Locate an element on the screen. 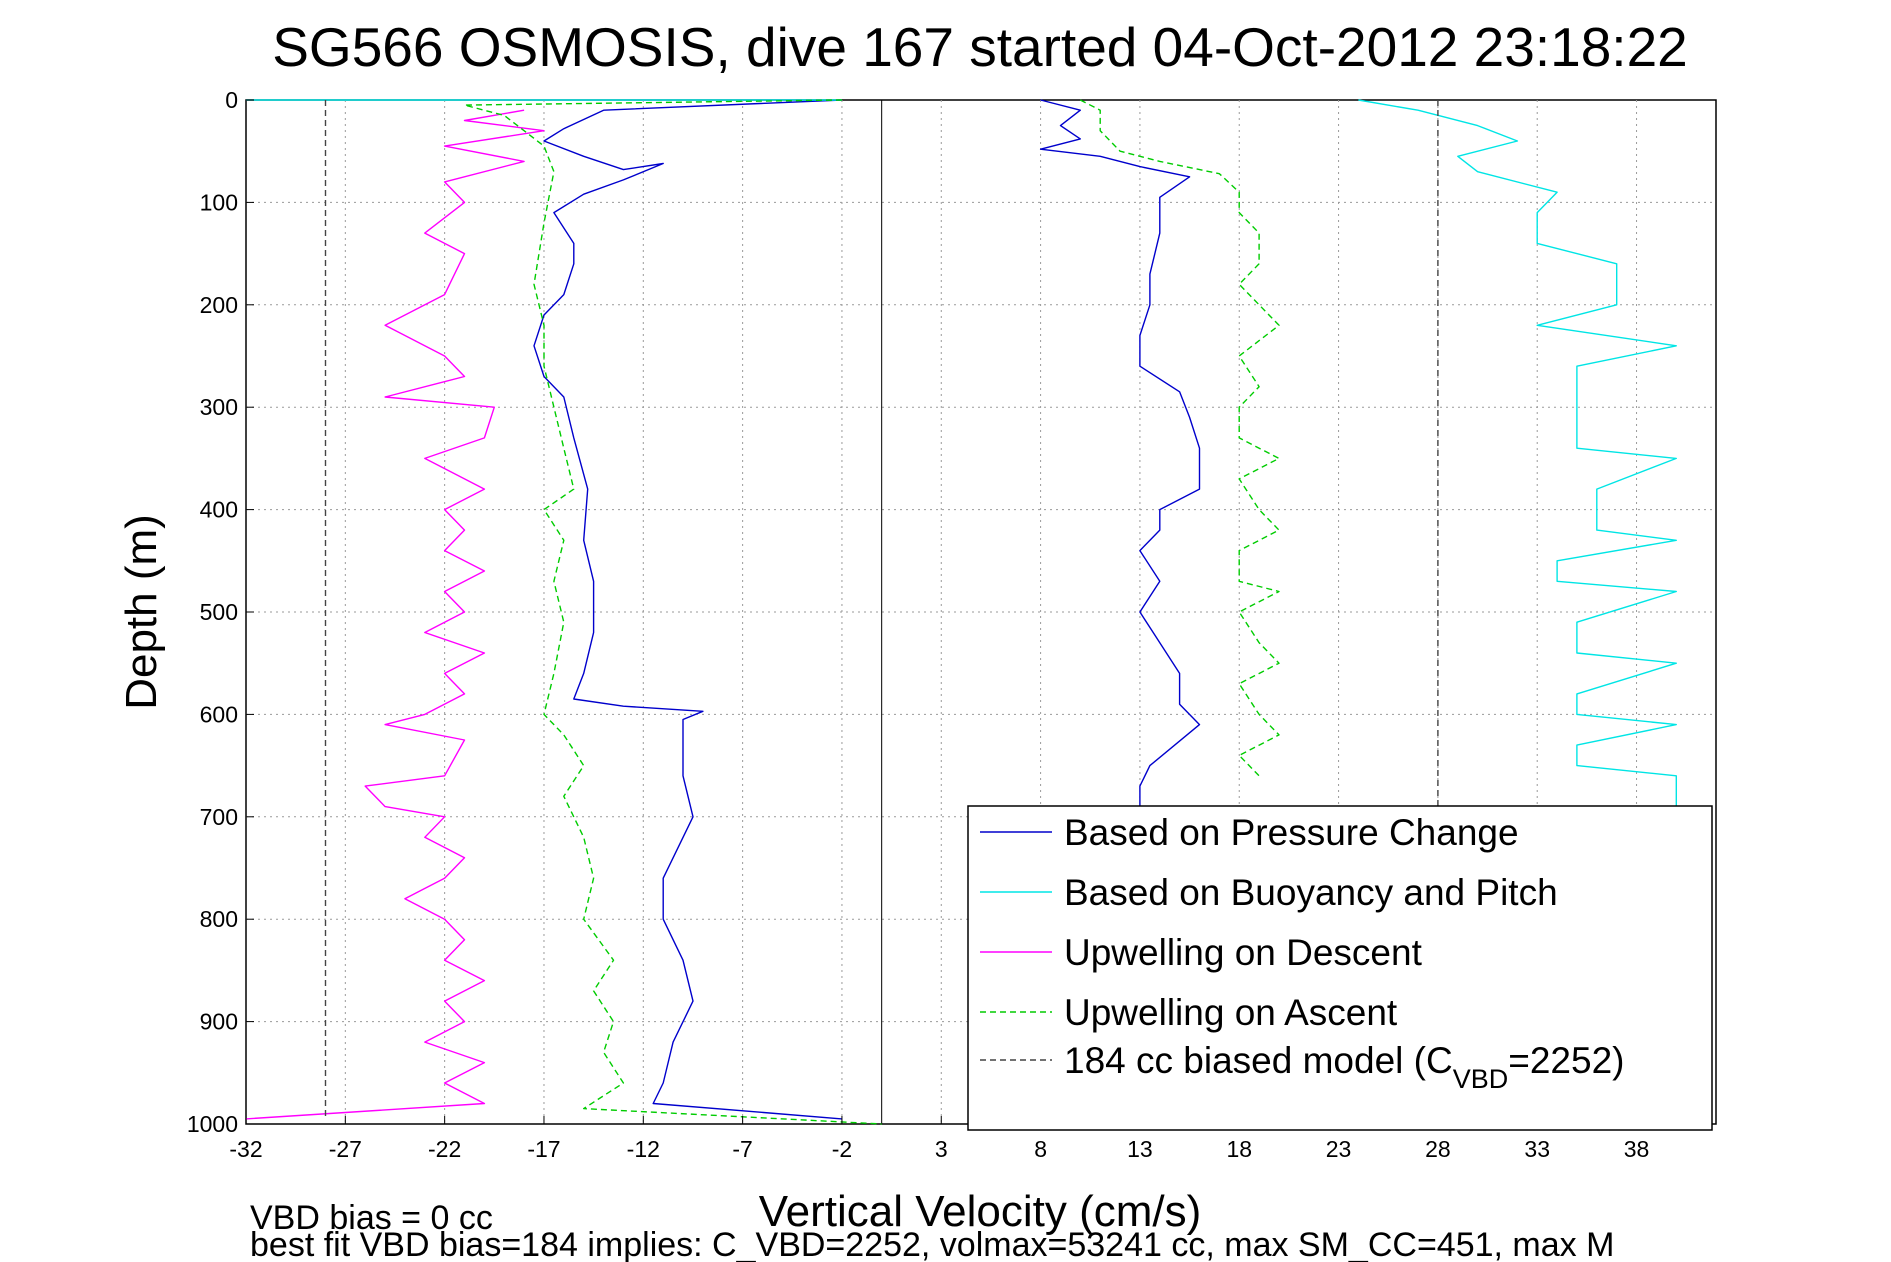  y-tick-label: 400 is located at coordinates (219, 510).